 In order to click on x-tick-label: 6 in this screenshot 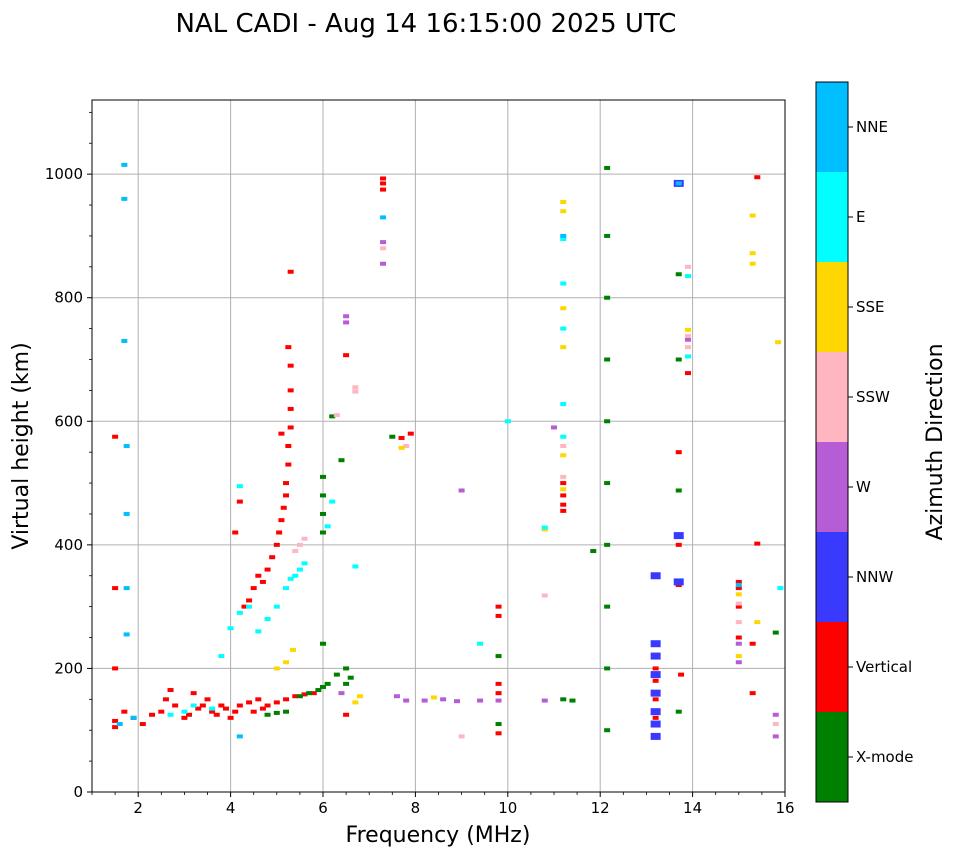, I will do `click(323, 808)`.